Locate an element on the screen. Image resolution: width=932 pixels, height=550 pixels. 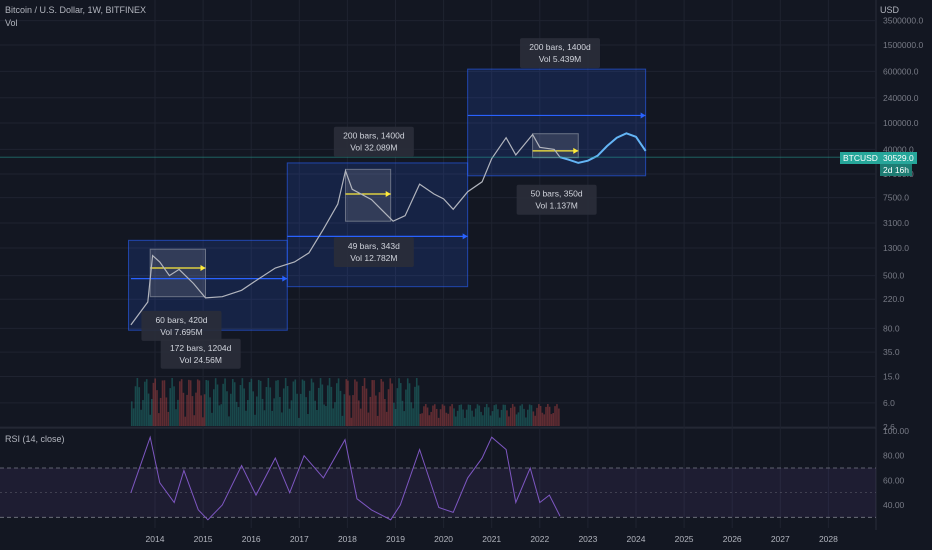
time-tick-label: 2016 is located at coordinates (251, 539).